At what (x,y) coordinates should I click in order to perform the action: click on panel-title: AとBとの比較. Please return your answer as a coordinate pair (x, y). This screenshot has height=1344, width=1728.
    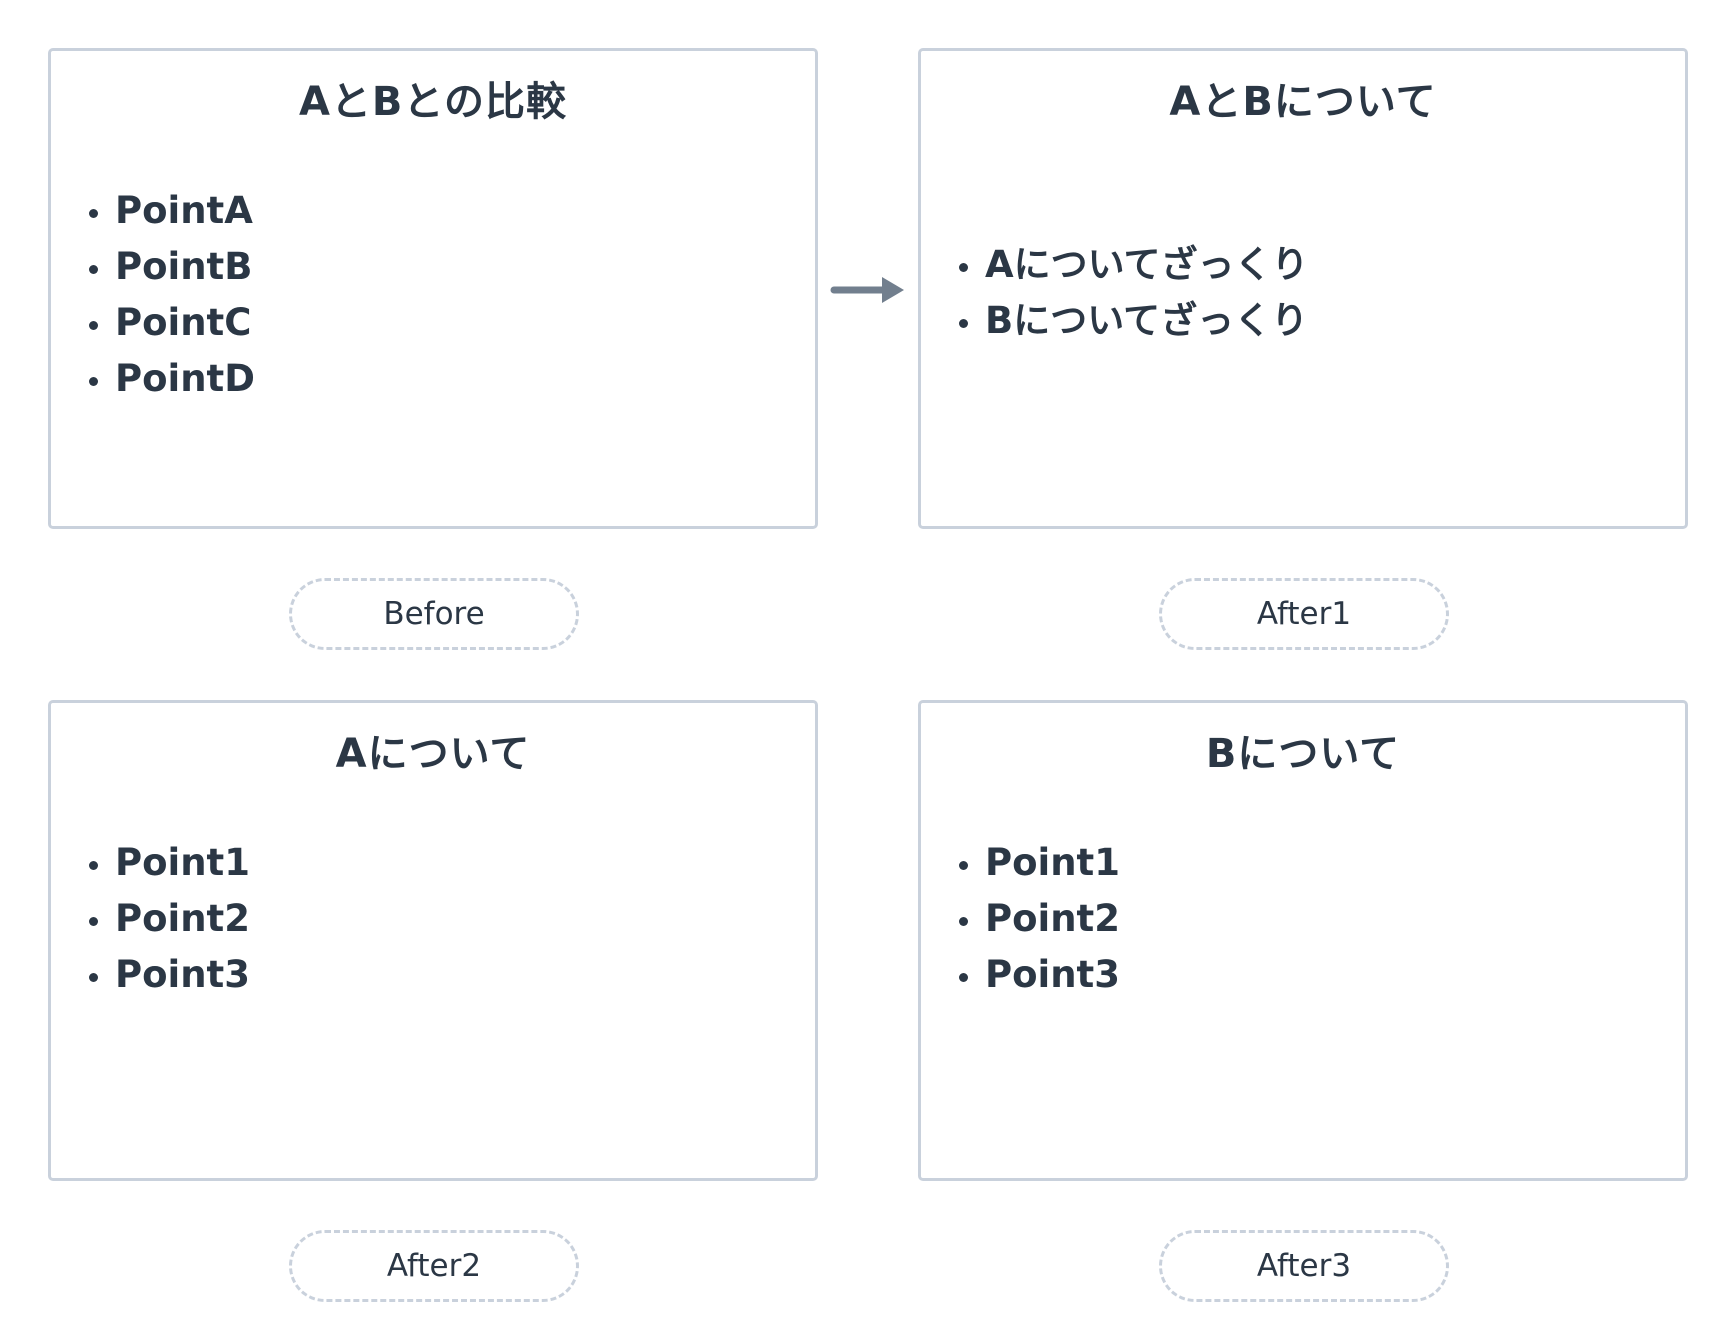
    Looking at the image, I should click on (433, 102).